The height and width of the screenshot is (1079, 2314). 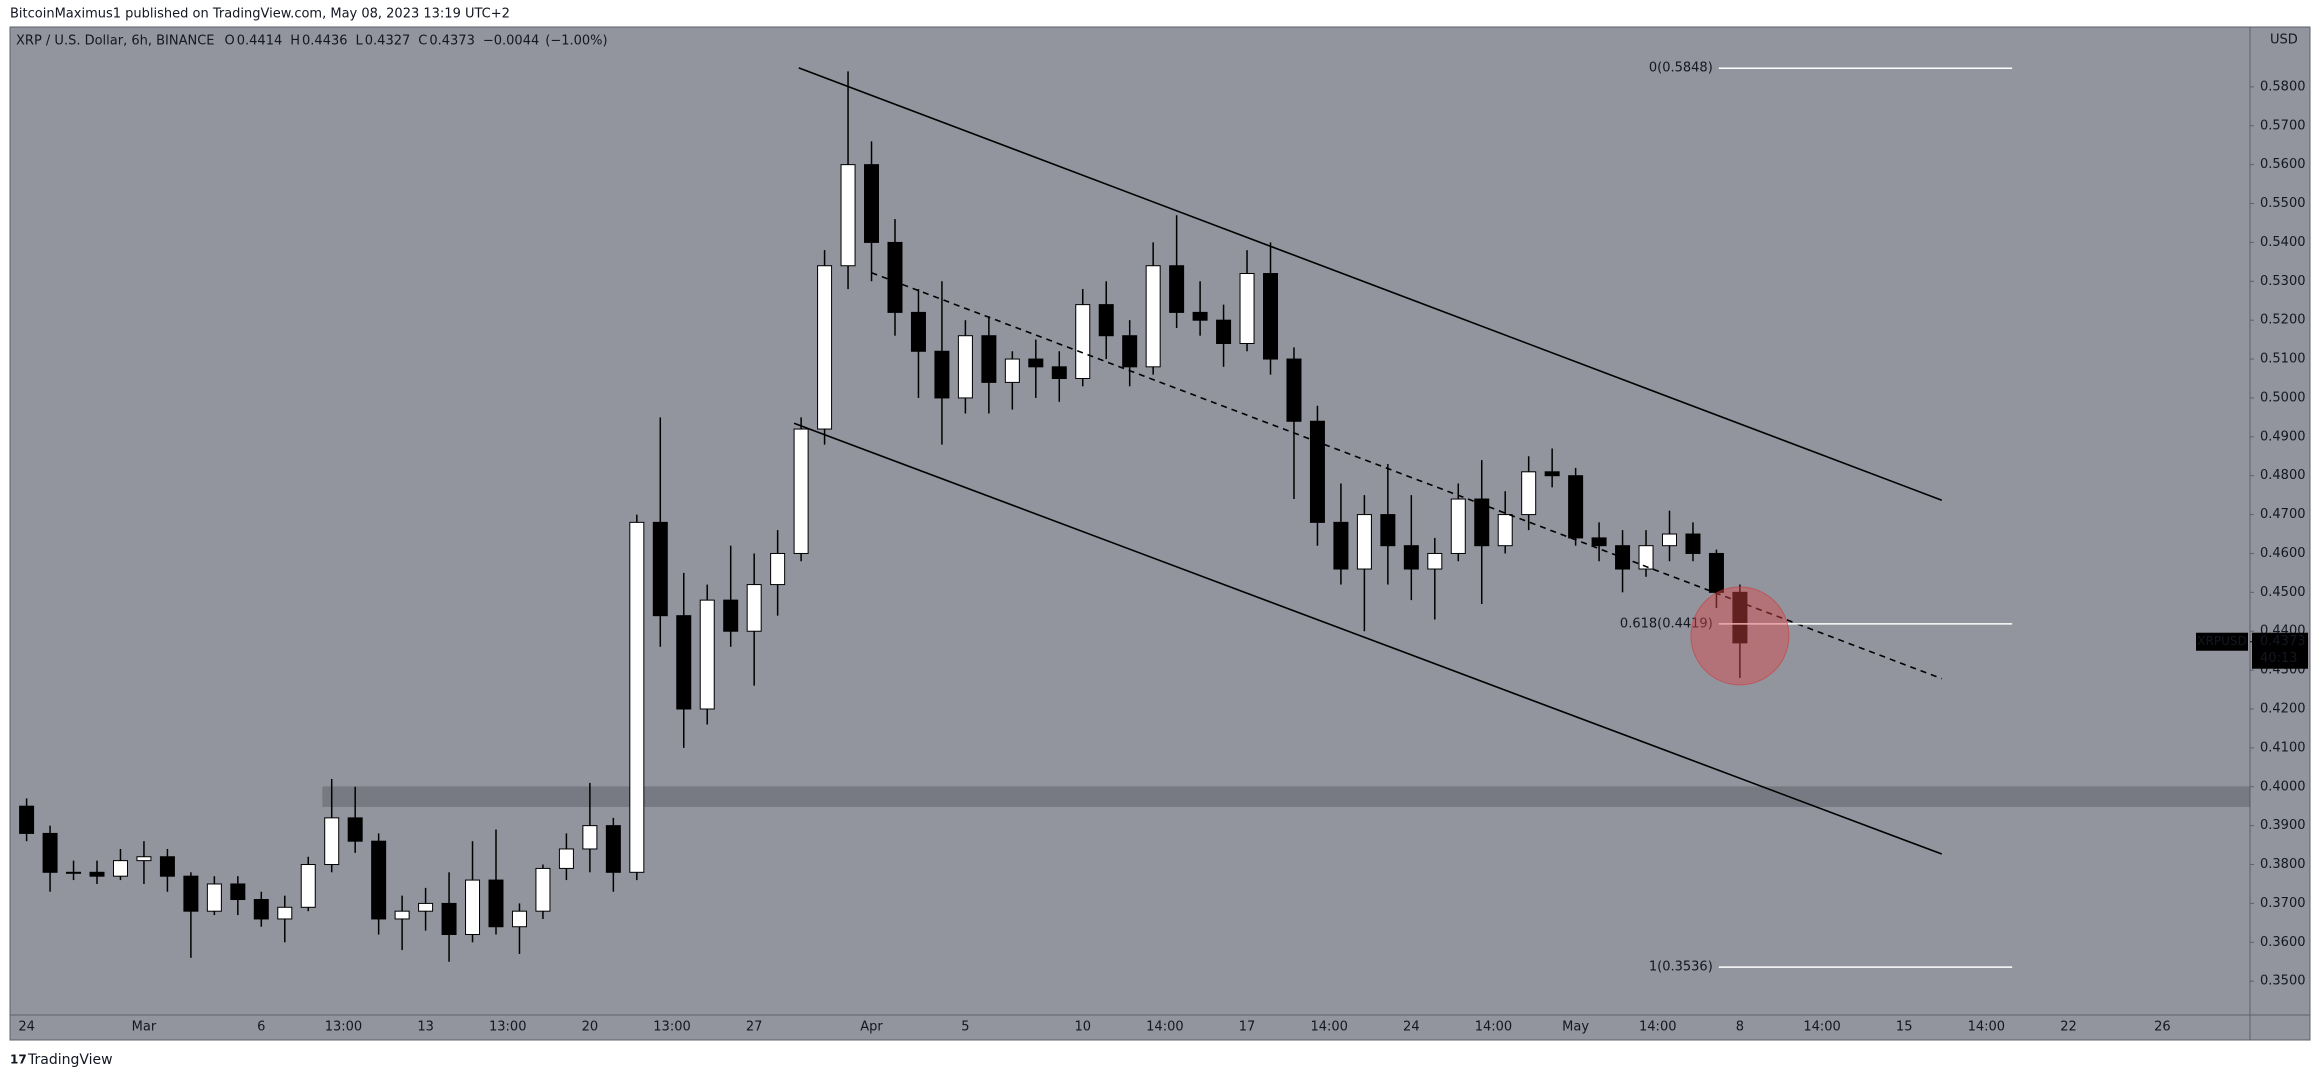 What do you see at coordinates (2283, 359) in the screenshot?
I see `y-tick-label: 0.5100` at bounding box center [2283, 359].